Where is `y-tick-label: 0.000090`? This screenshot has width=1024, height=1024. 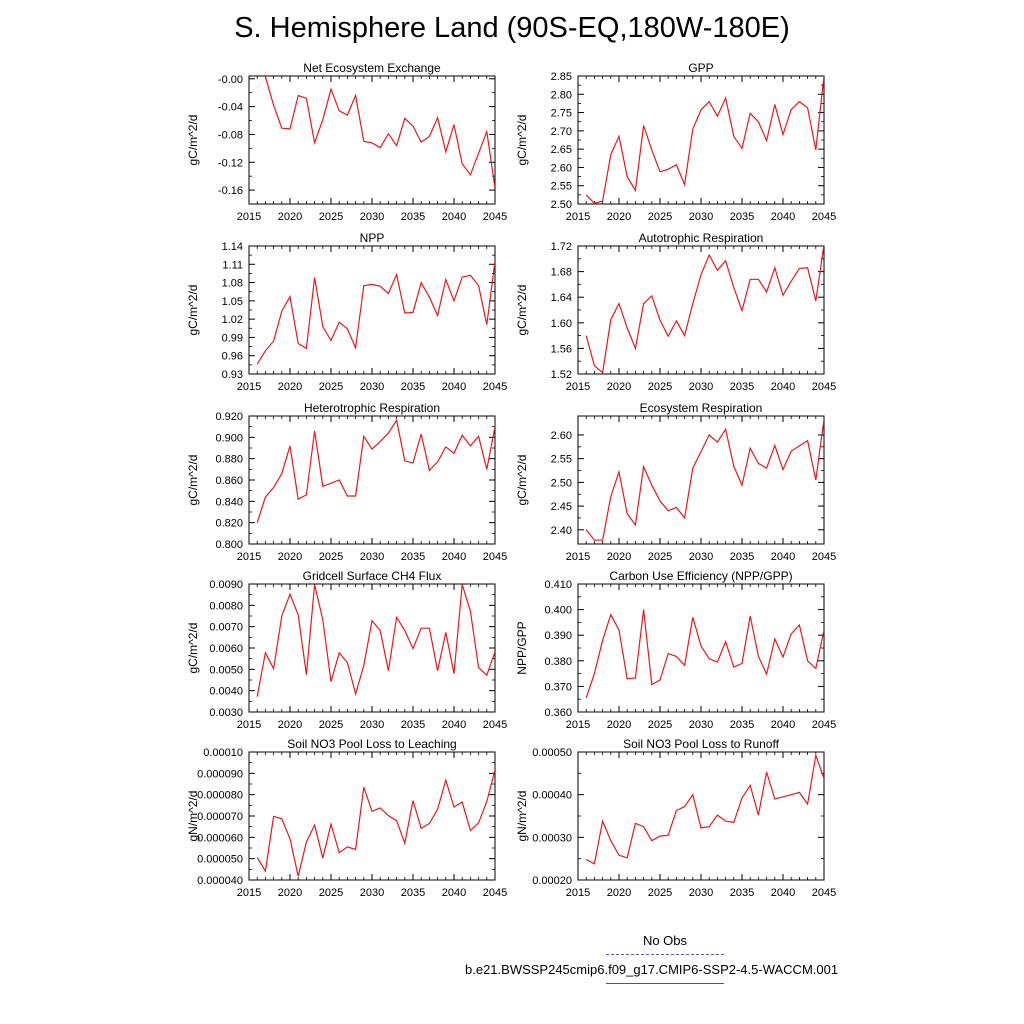
y-tick-label: 0.000090 is located at coordinates (220, 774).